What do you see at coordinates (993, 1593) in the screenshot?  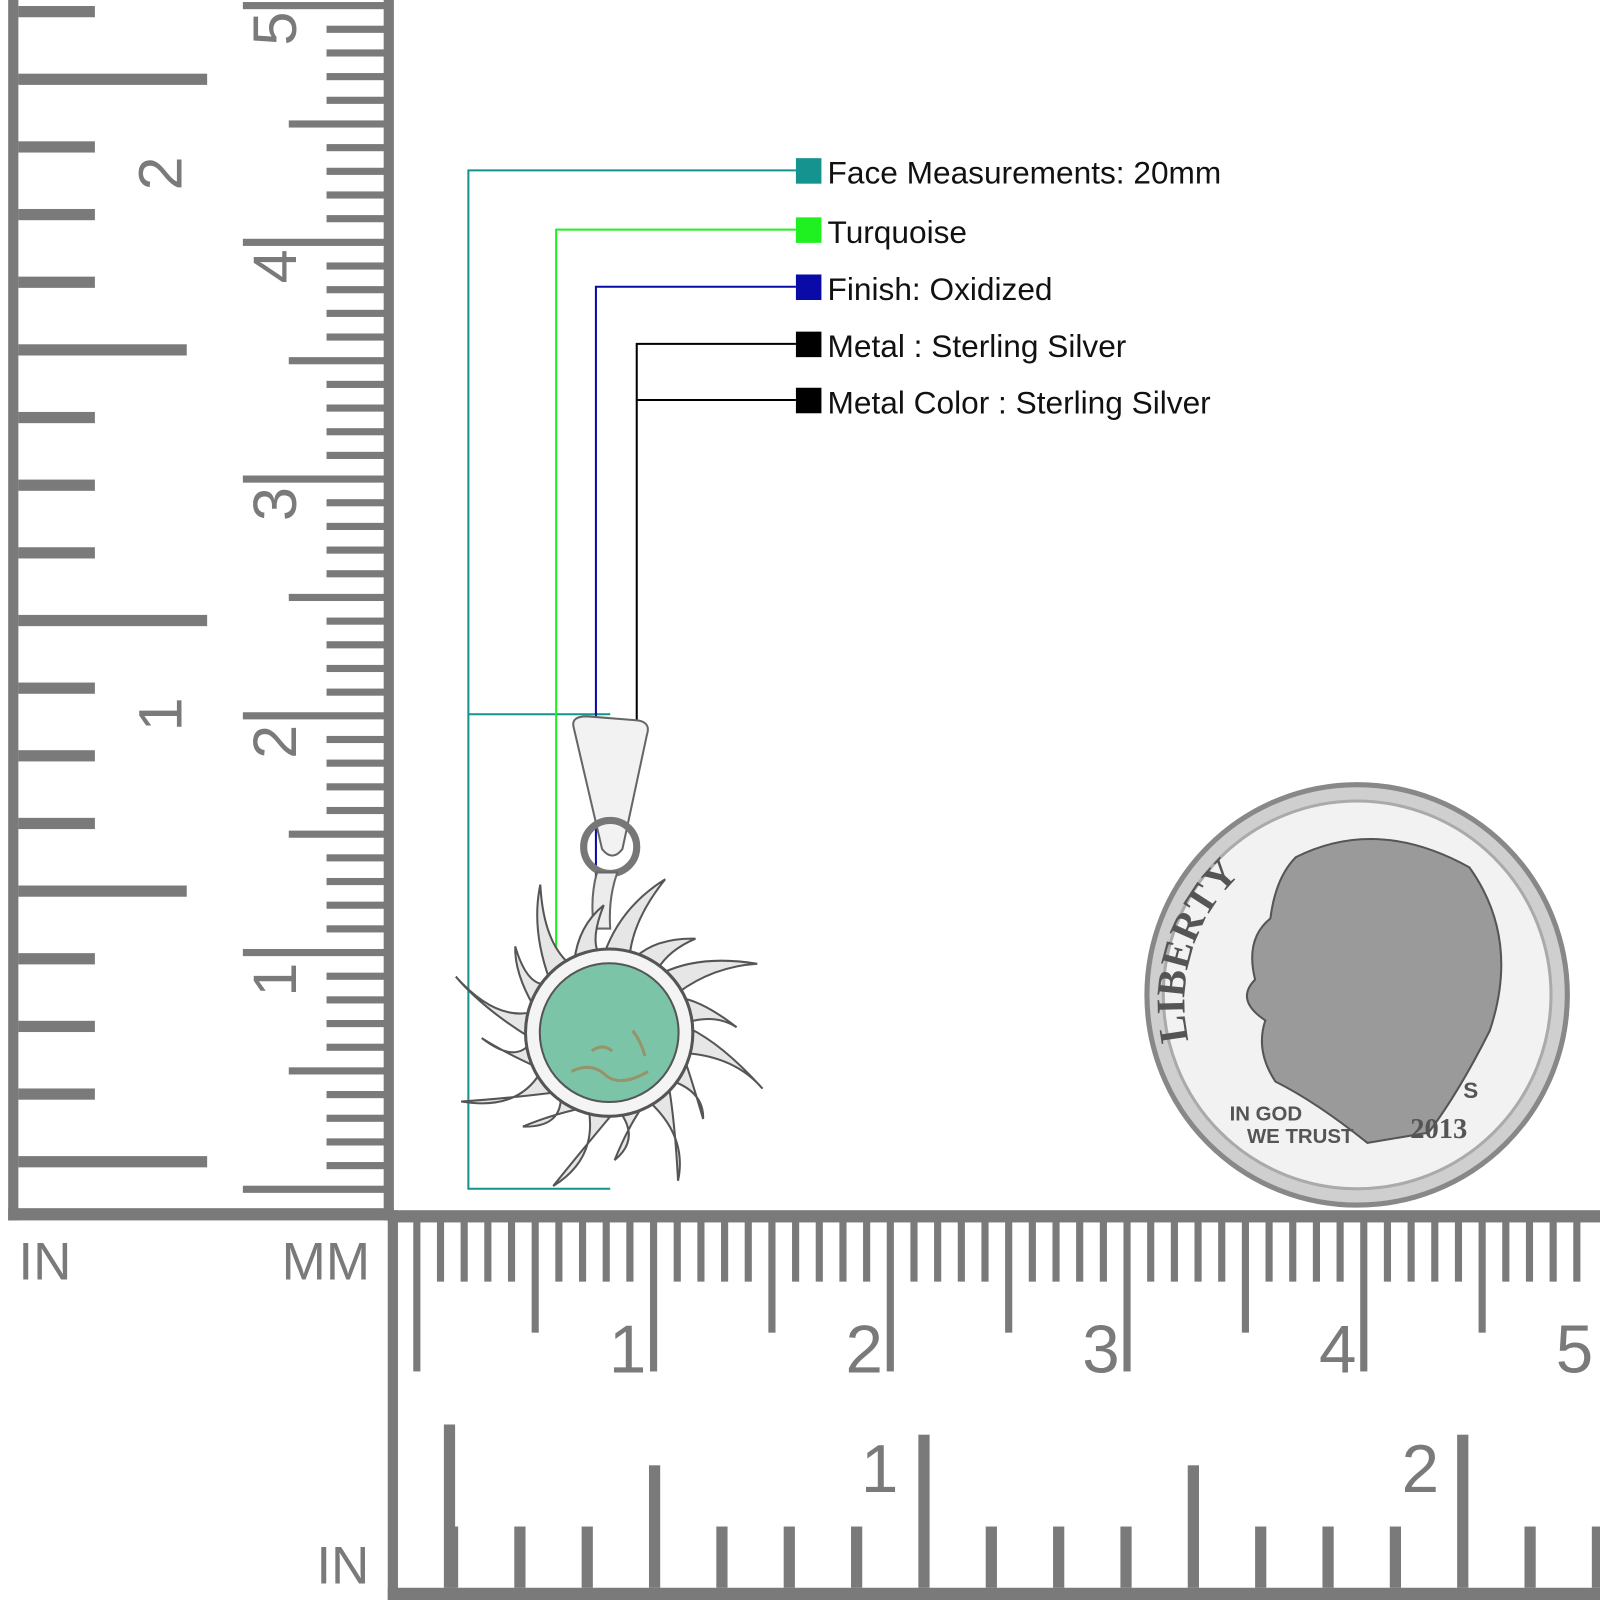 I see `bottom-ruler-bottom-edge` at bounding box center [993, 1593].